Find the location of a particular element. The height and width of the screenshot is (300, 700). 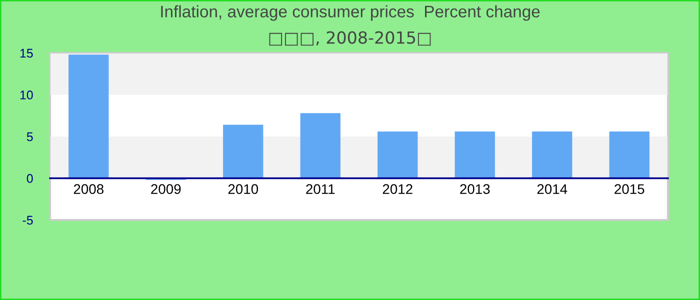

y-tick-label: -5 is located at coordinates (27, 220).